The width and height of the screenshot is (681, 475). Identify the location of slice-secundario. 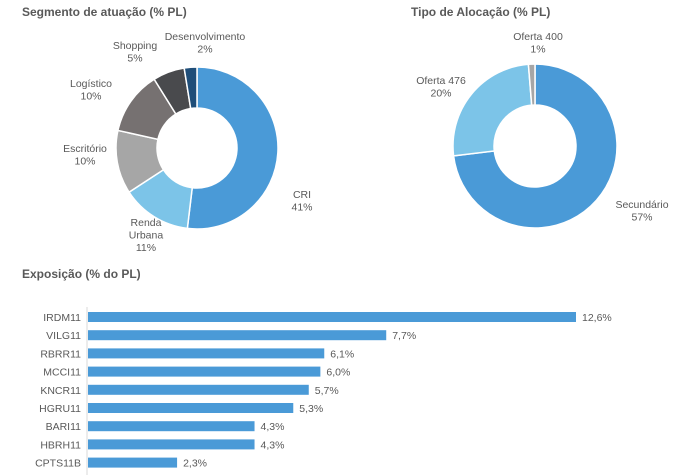
(535, 146).